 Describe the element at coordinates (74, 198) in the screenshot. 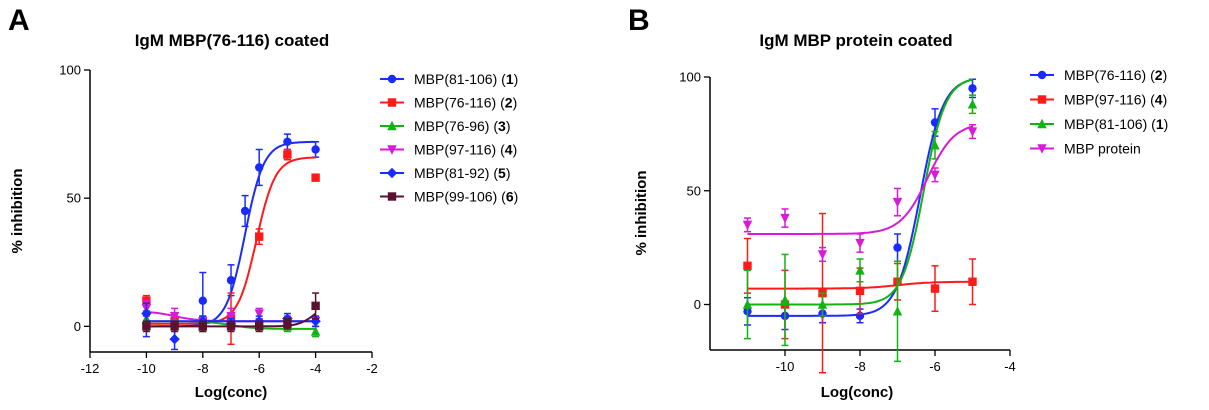

I see `y-tick-label: 50` at that location.